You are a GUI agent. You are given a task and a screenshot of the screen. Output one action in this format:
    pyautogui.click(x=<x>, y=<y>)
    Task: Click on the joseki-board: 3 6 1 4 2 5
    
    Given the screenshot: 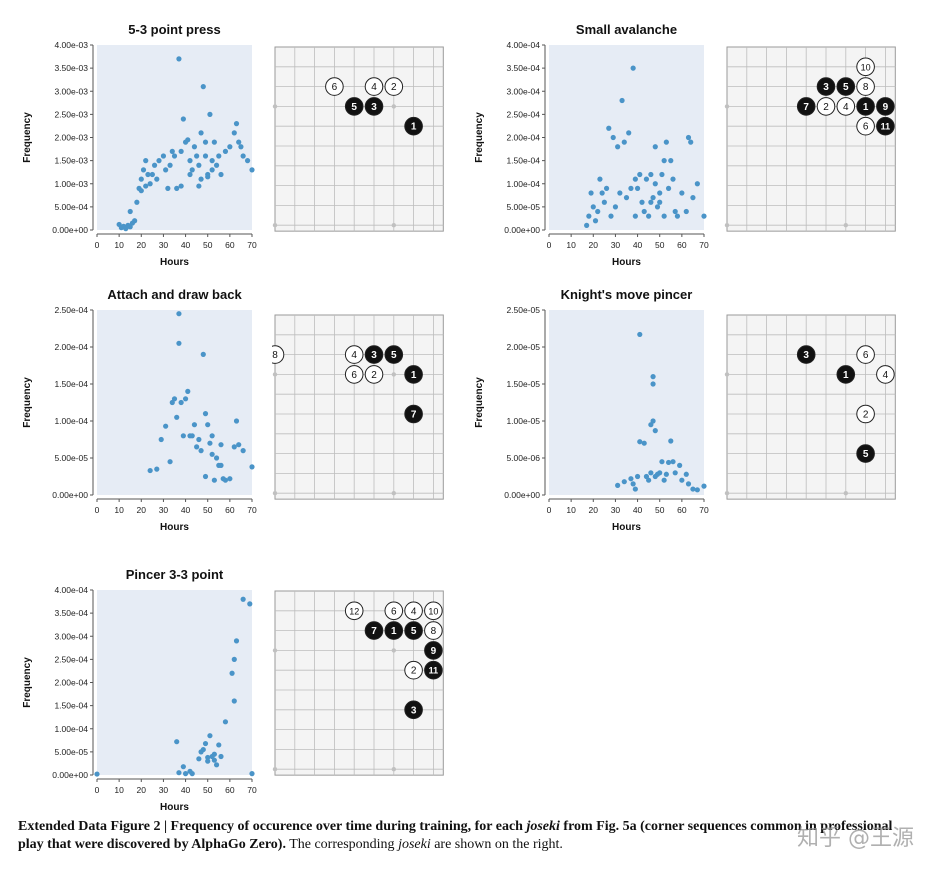 What is the action you would take?
    pyautogui.click(x=810, y=407)
    